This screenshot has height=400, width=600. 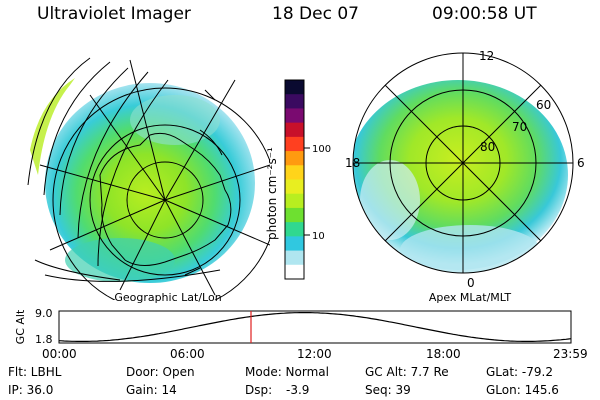 What do you see at coordinates (581, 163) in the screenshot?
I see `mlt-label-6: 6` at bounding box center [581, 163].